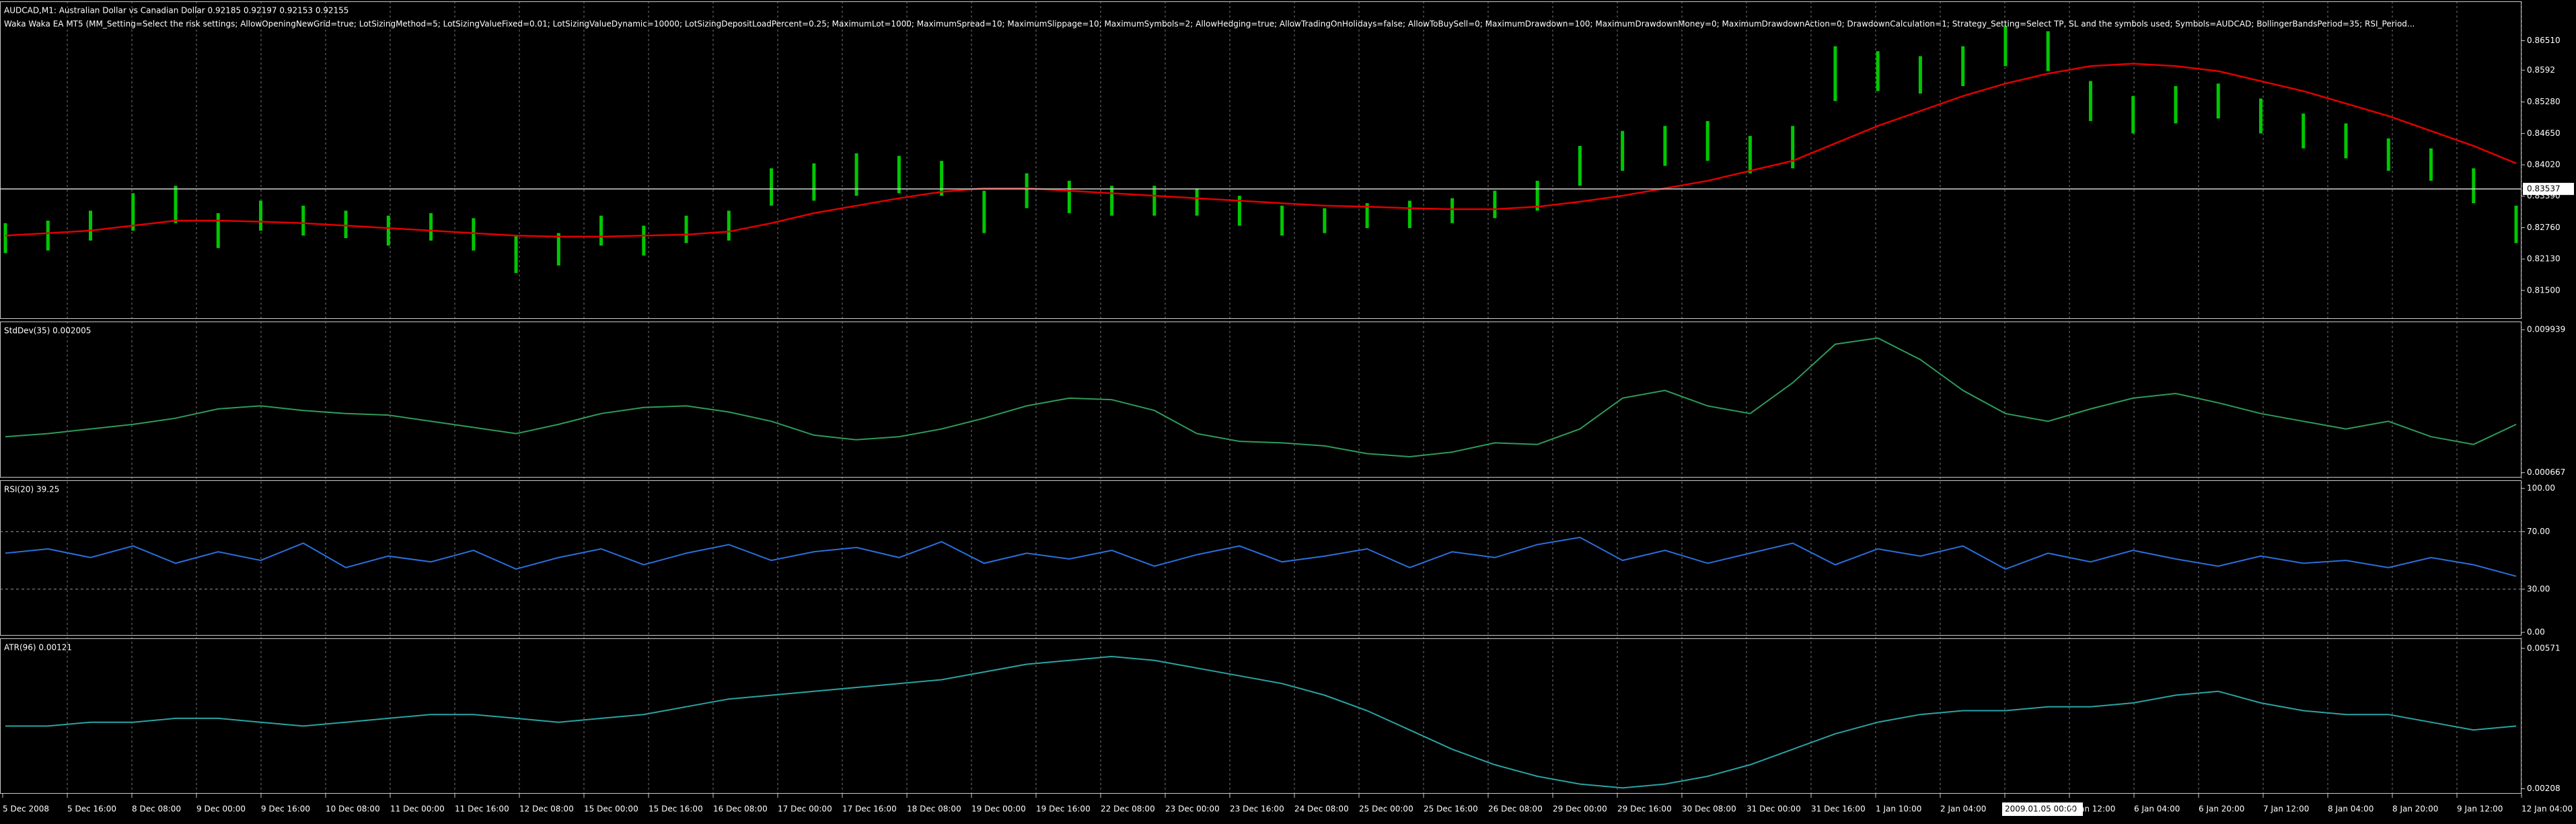 The image size is (2576, 824). Describe the element at coordinates (1580, 809) in the screenshot. I see `time-label: 29 Dec 00:00` at that location.